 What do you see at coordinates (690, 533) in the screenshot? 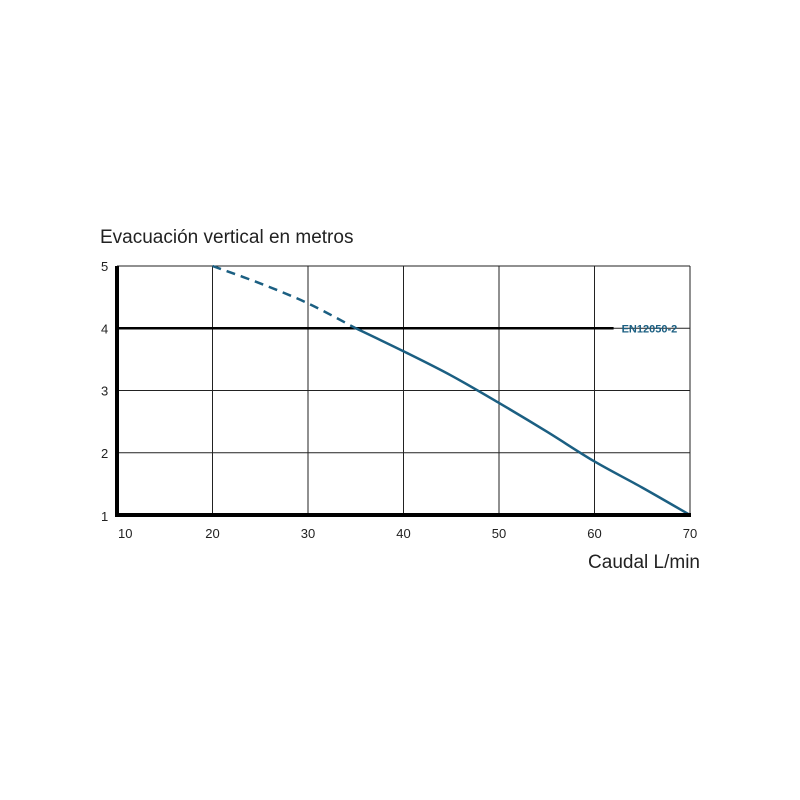
I see `x-tick-label-70: 70` at bounding box center [690, 533].